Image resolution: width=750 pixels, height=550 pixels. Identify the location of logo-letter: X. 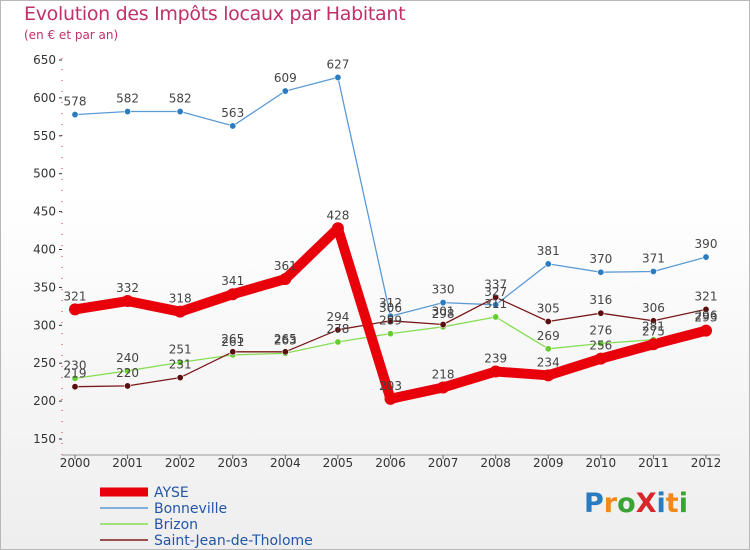
(646, 503).